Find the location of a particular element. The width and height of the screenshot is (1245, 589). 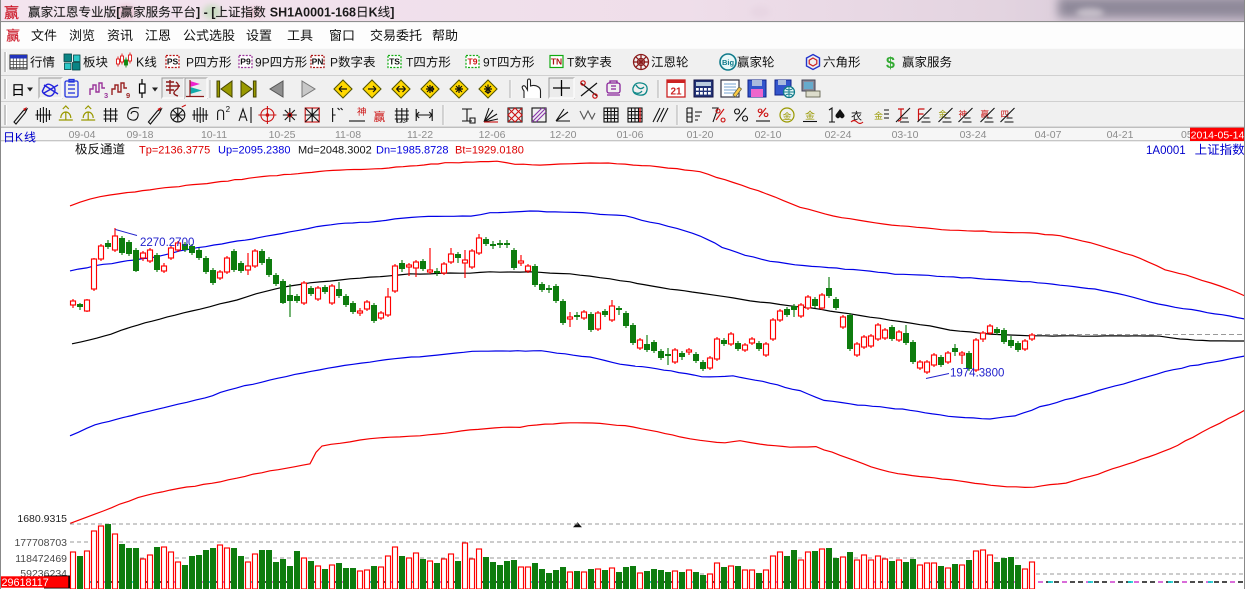

svg-text: Big is located at coordinates (728, 62).